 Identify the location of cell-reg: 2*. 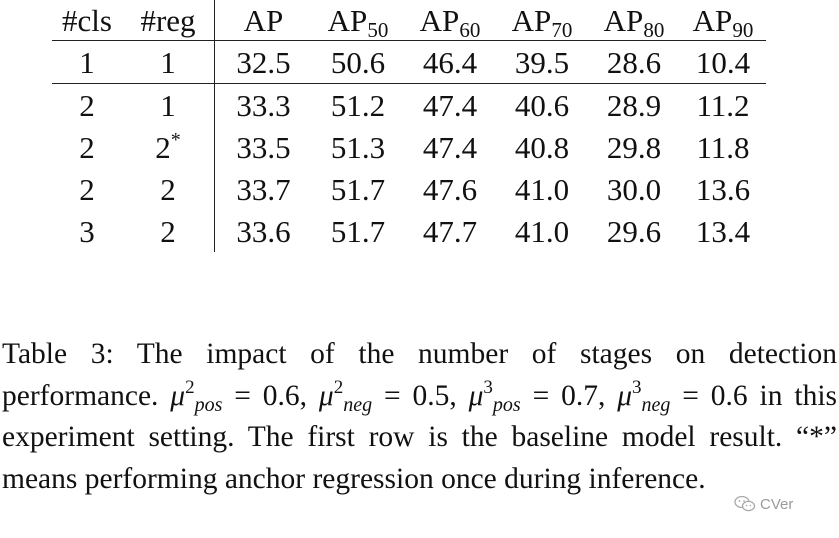
(168, 146).